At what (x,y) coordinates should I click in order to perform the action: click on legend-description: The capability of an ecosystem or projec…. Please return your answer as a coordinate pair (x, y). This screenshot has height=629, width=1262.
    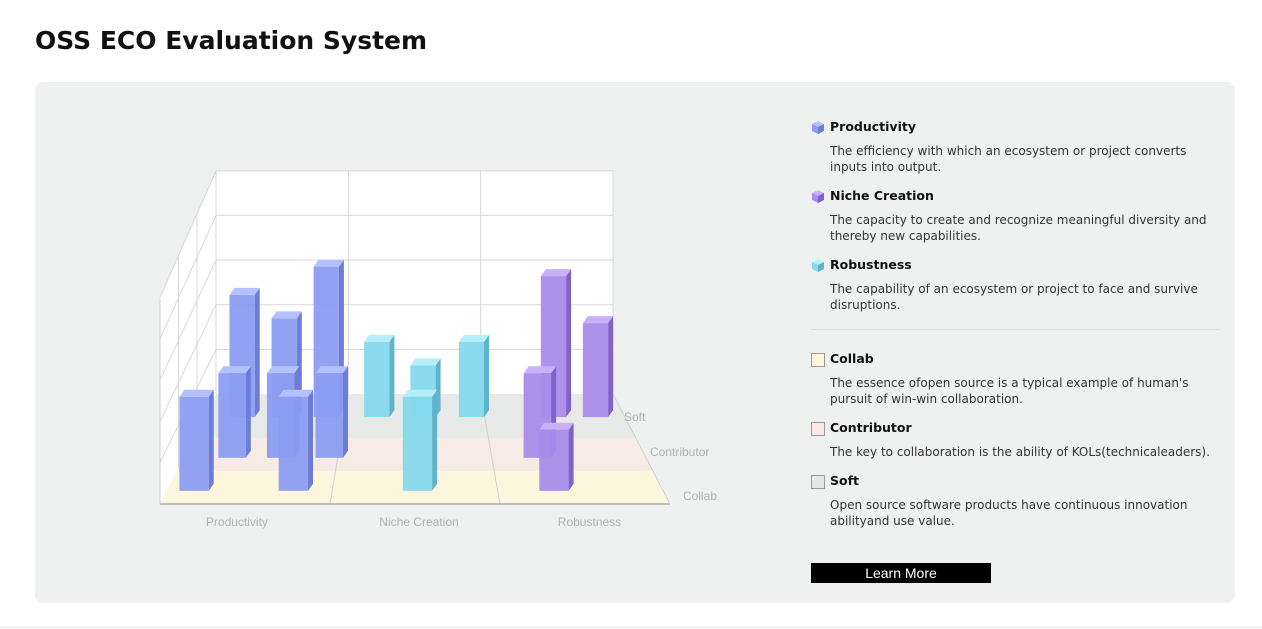
    Looking at the image, I should click on (1014, 297).